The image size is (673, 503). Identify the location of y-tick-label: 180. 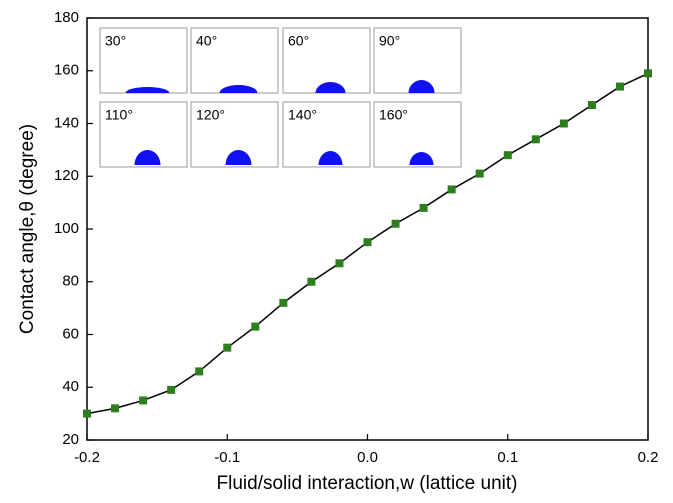
(66, 17).